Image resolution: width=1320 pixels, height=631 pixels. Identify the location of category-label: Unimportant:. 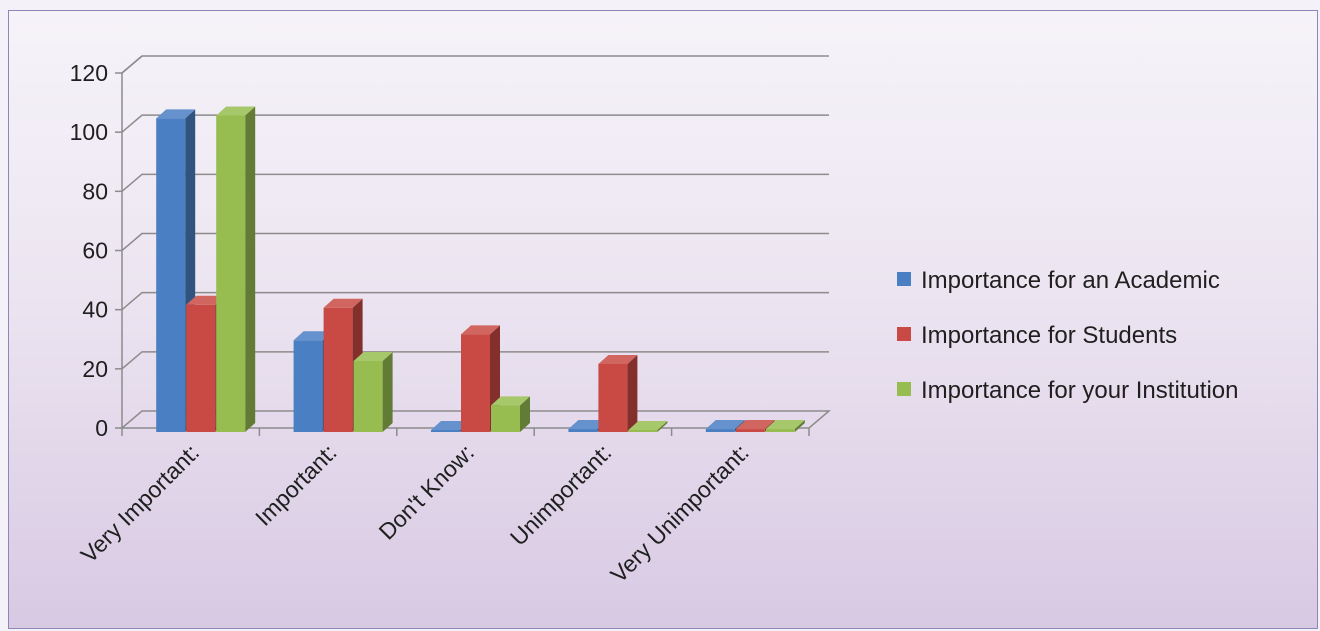
(560, 494).